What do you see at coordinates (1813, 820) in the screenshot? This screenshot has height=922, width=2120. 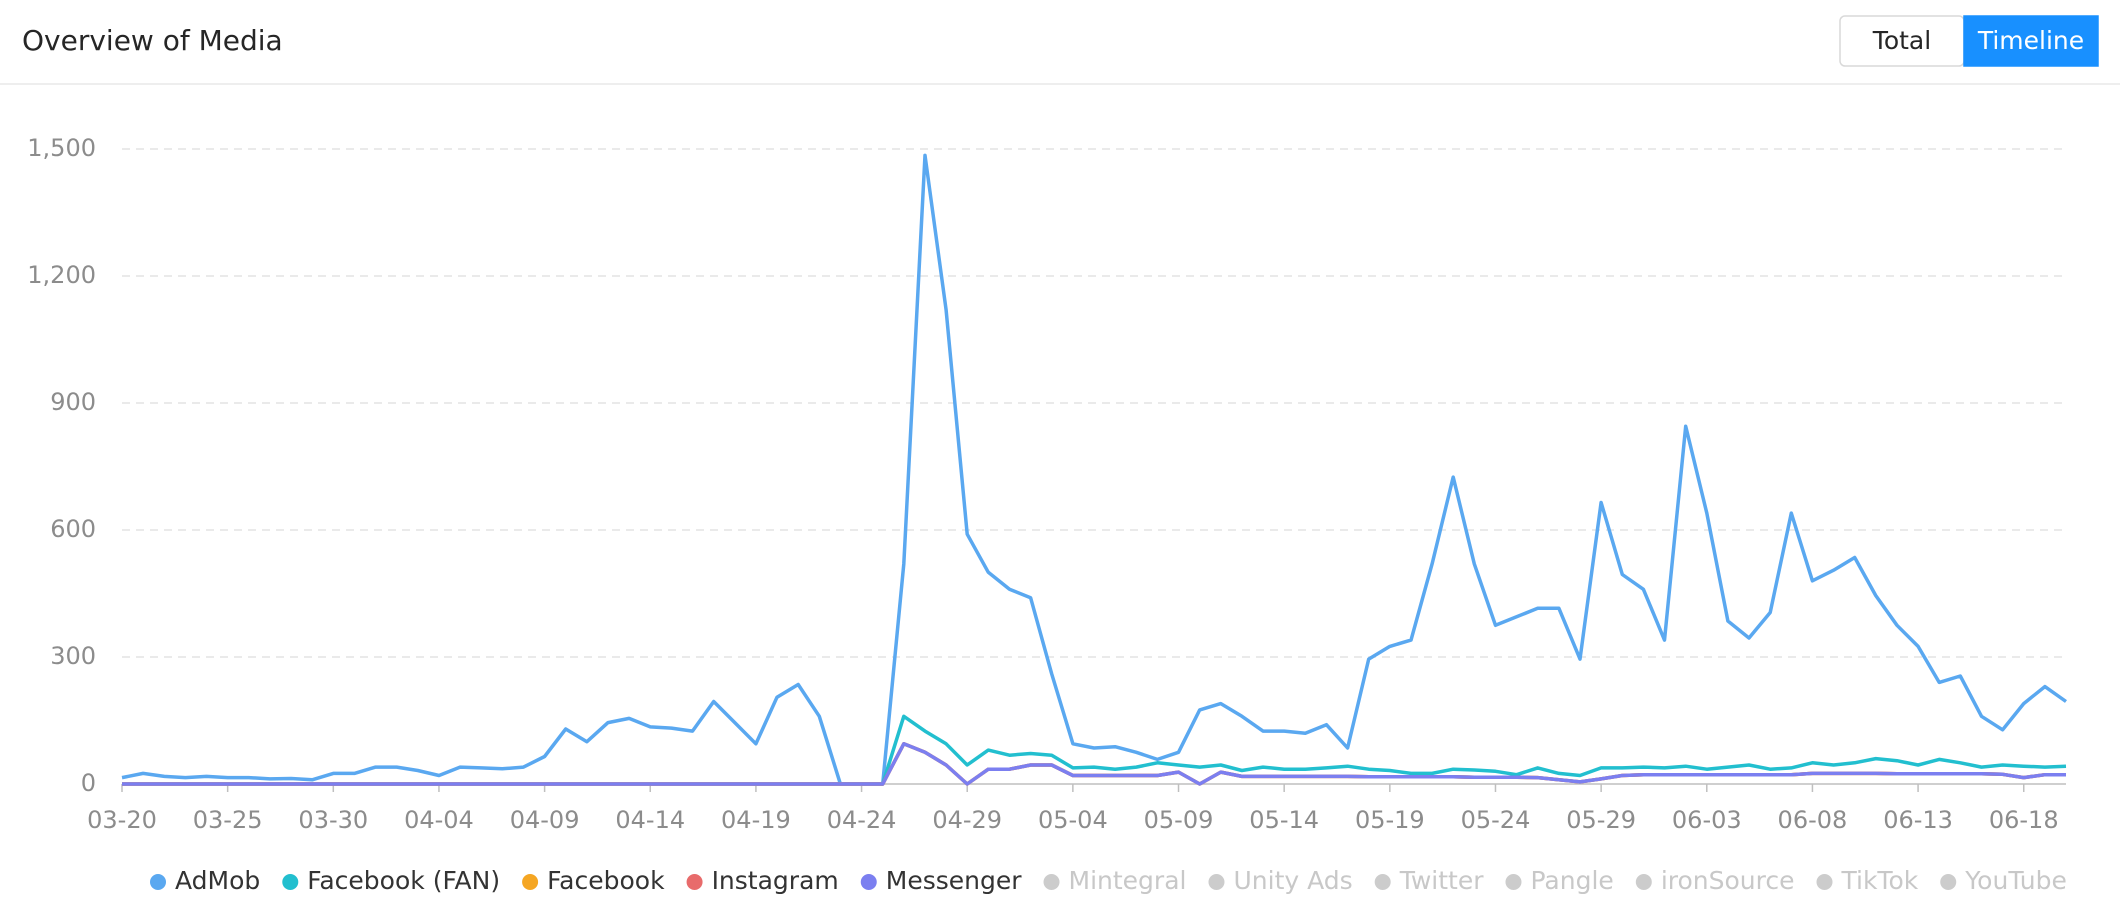 I see `x-tick-label: 06-08` at bounding box center [1813, 820].